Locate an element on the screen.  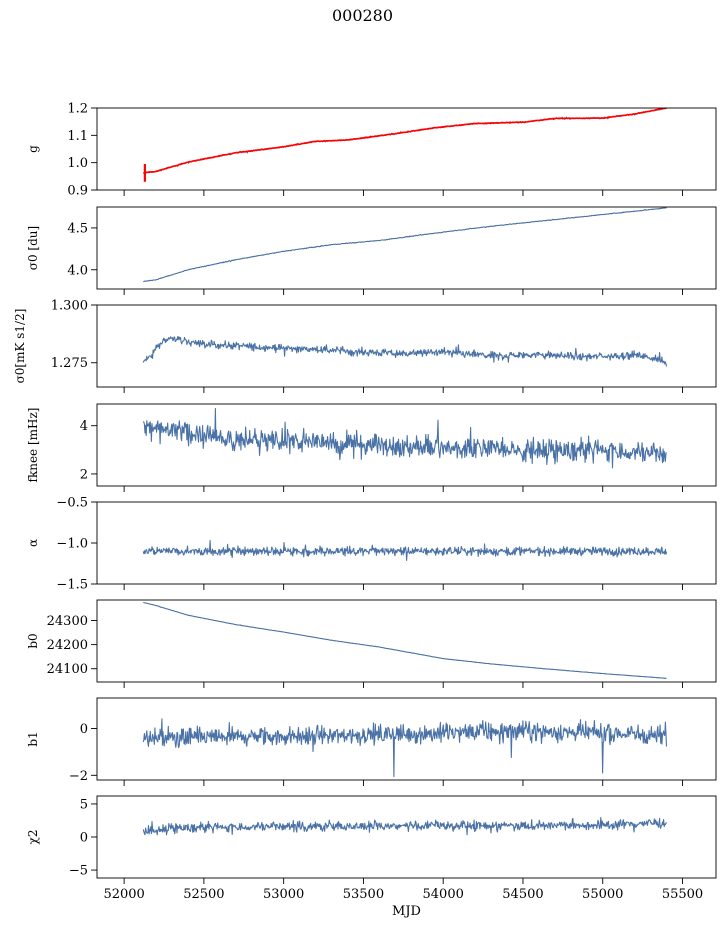
y-tick-label: −2 is located at coordinates (78, 776).